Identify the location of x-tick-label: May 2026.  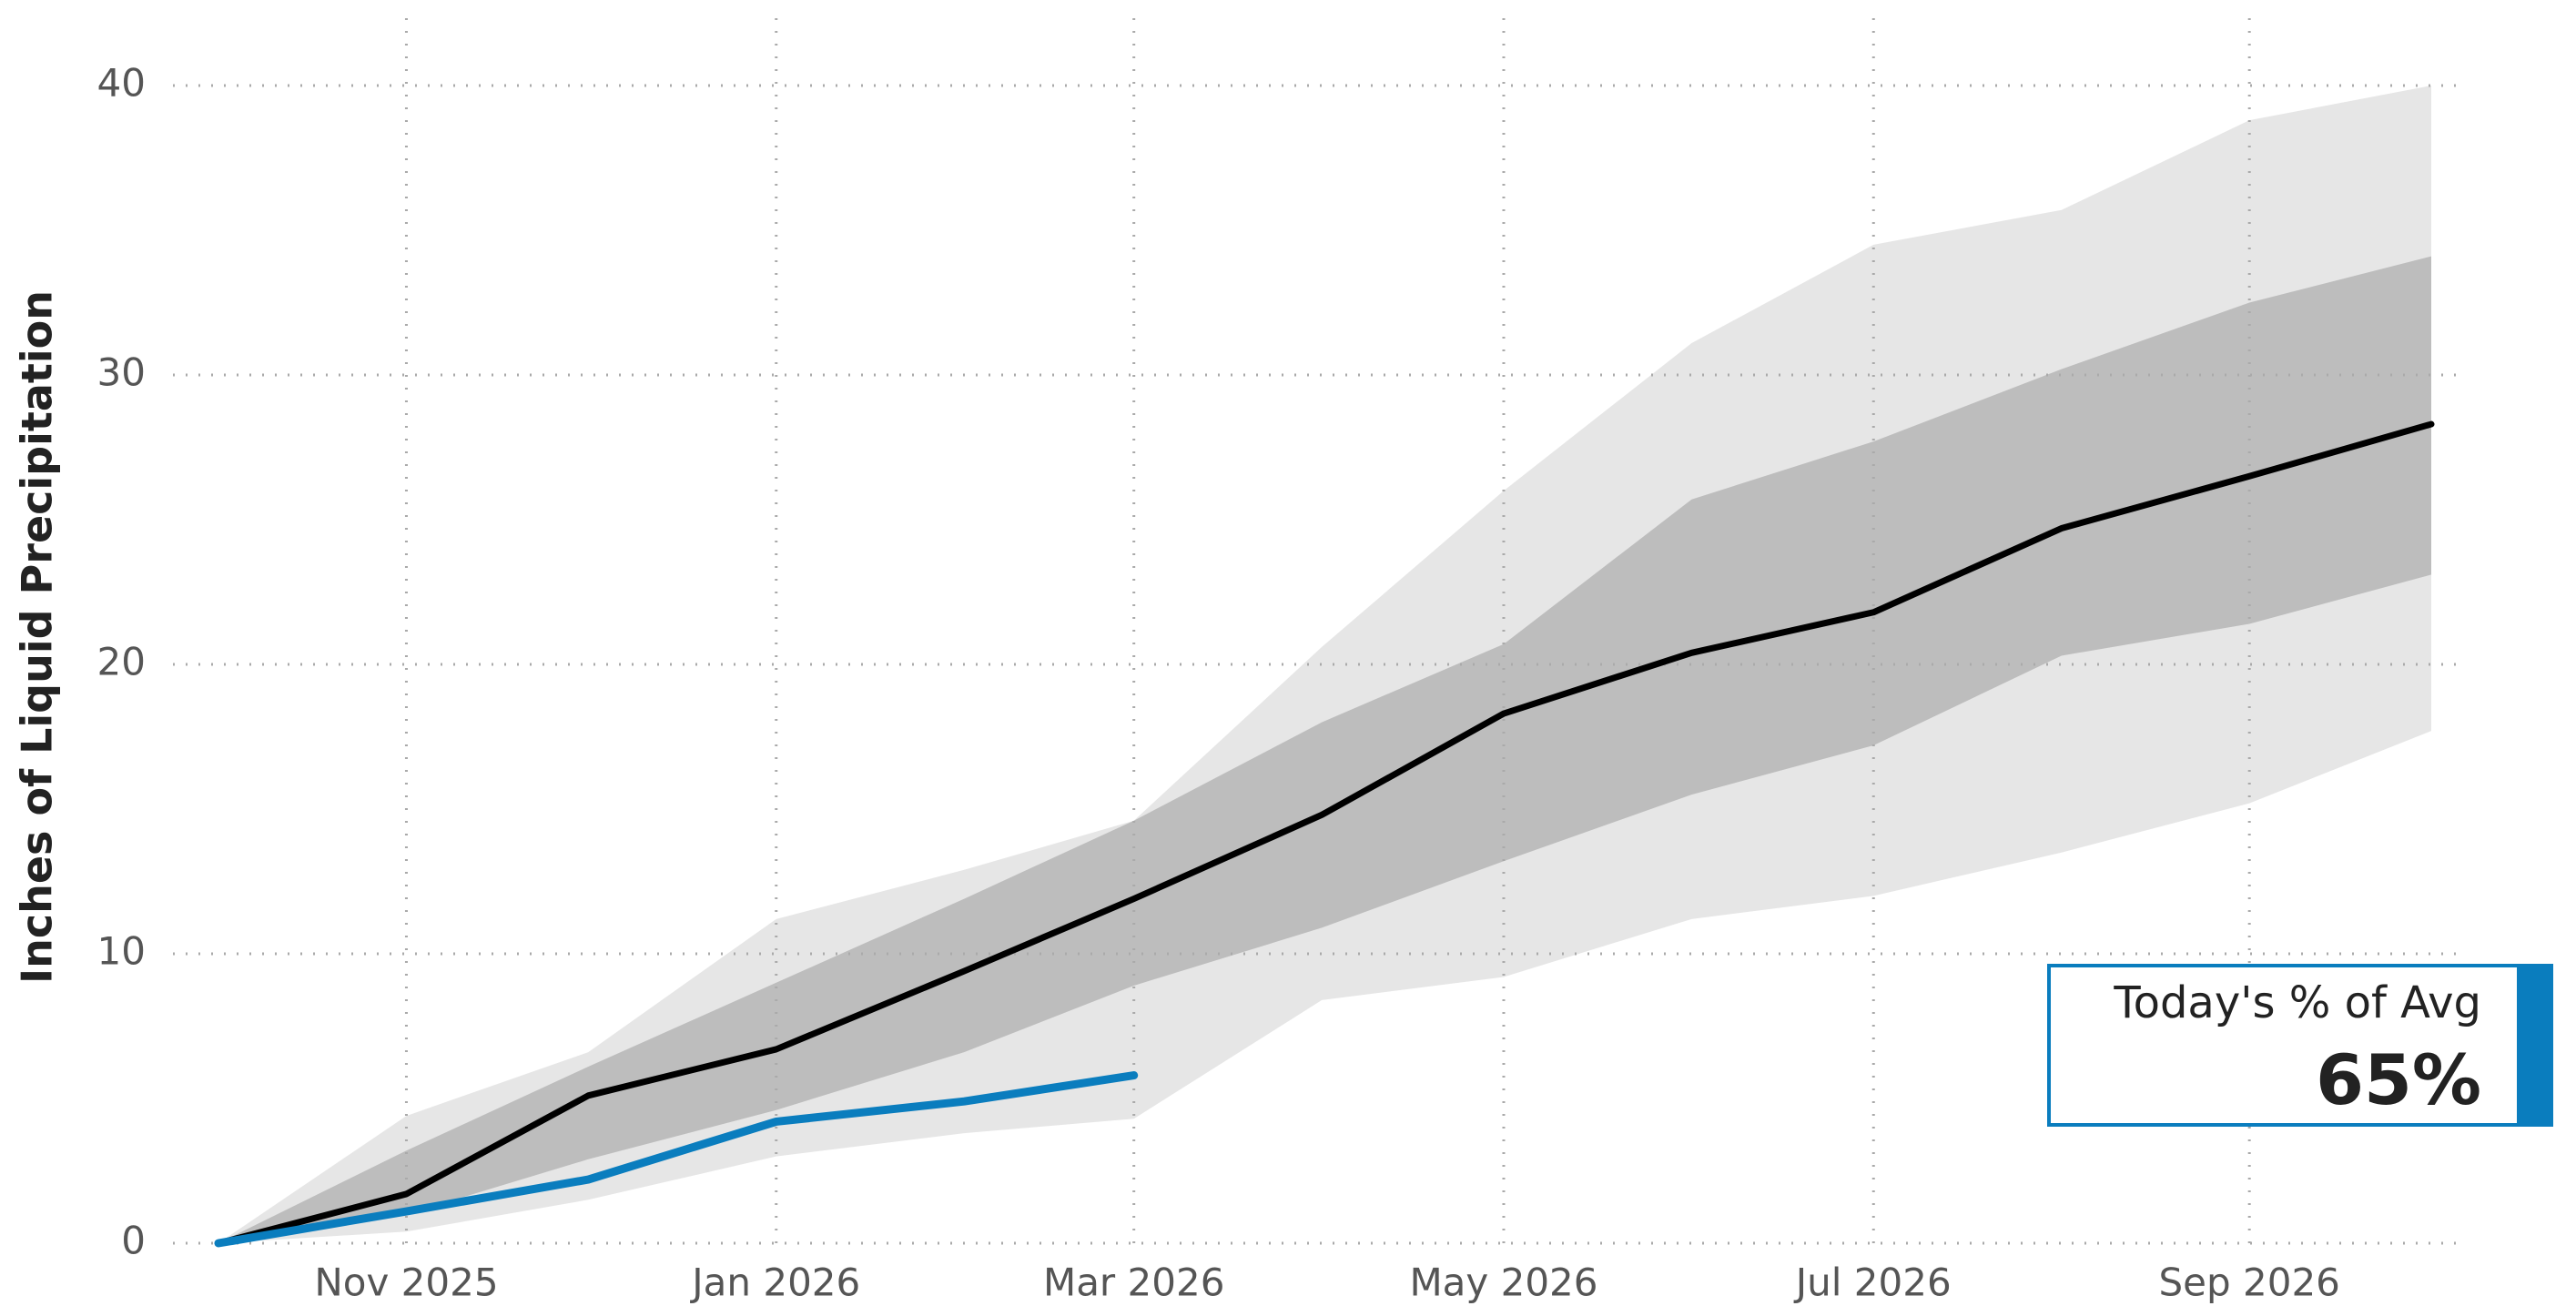
(1503, 1282).